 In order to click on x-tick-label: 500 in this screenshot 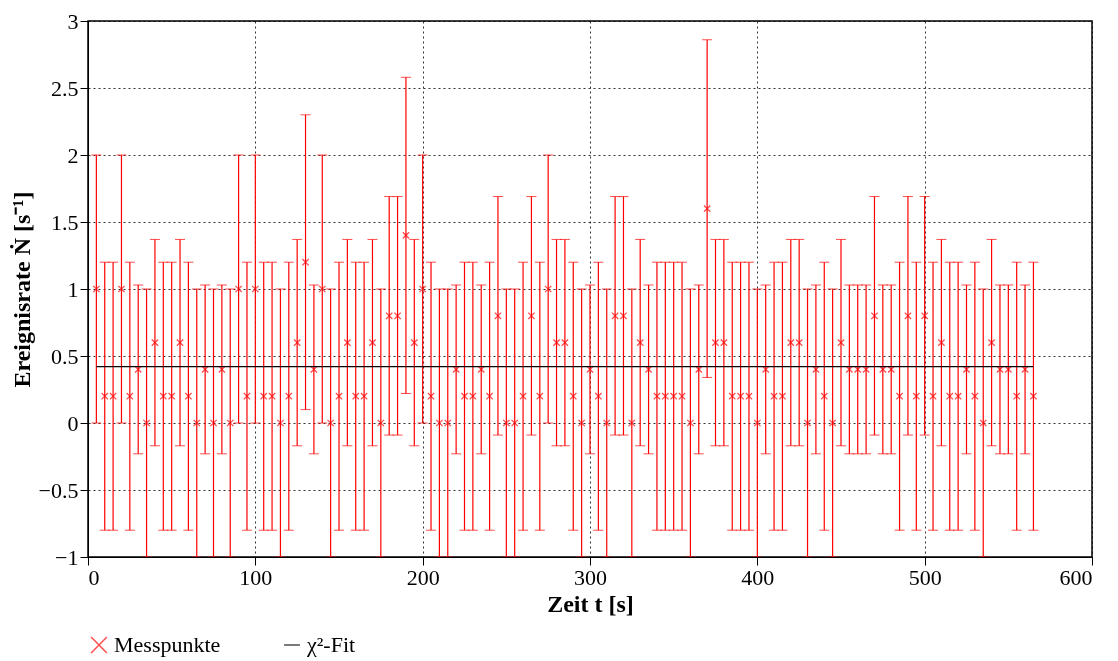, I will do `click(925, 577)`.